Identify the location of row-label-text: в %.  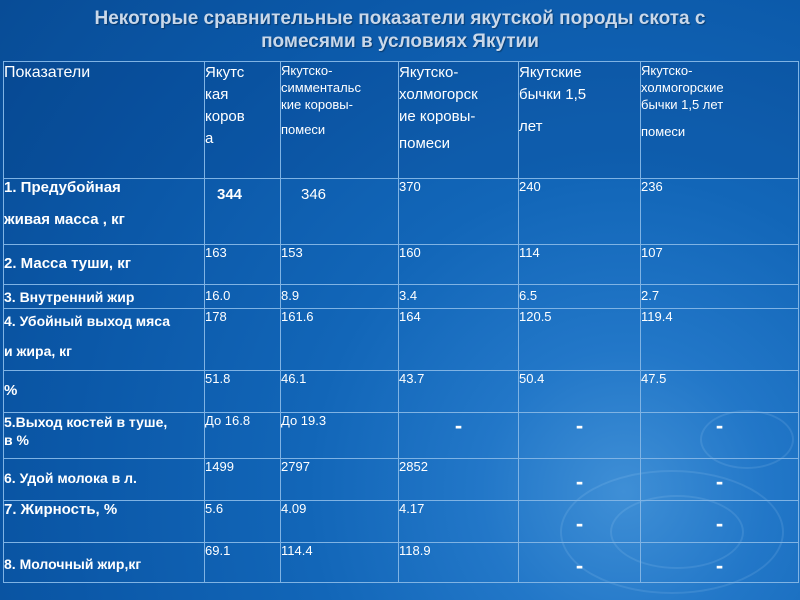
(16, 440).